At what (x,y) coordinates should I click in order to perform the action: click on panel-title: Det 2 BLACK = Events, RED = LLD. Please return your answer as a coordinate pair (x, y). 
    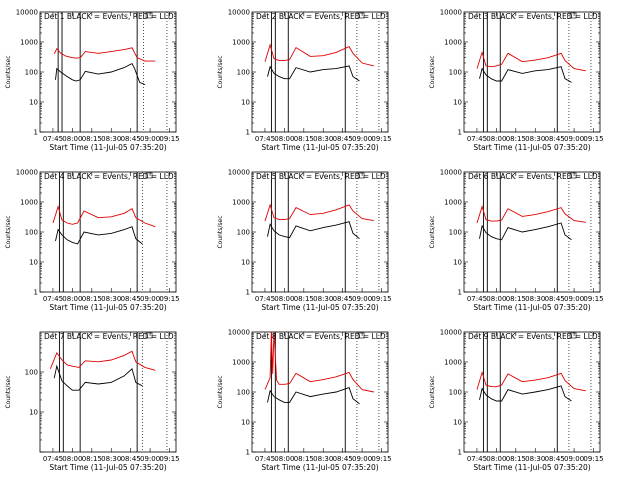
    Looking at the image, I should click on (321, 16).